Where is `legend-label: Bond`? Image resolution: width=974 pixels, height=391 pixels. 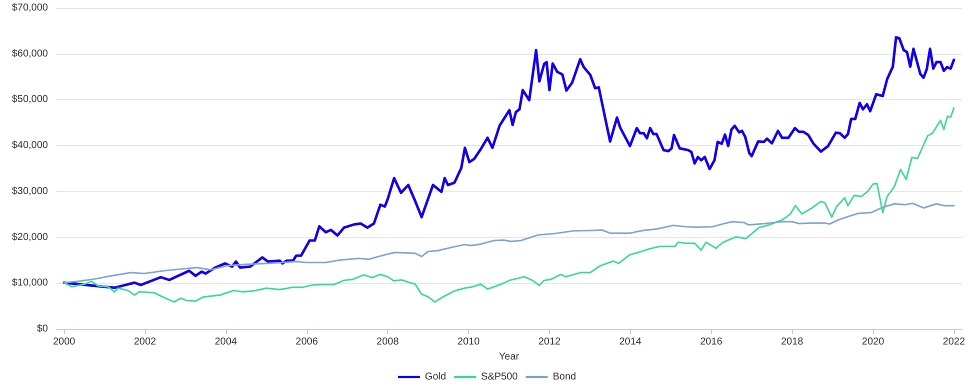
legend-label: Bond is located at coordinates (564, 377).